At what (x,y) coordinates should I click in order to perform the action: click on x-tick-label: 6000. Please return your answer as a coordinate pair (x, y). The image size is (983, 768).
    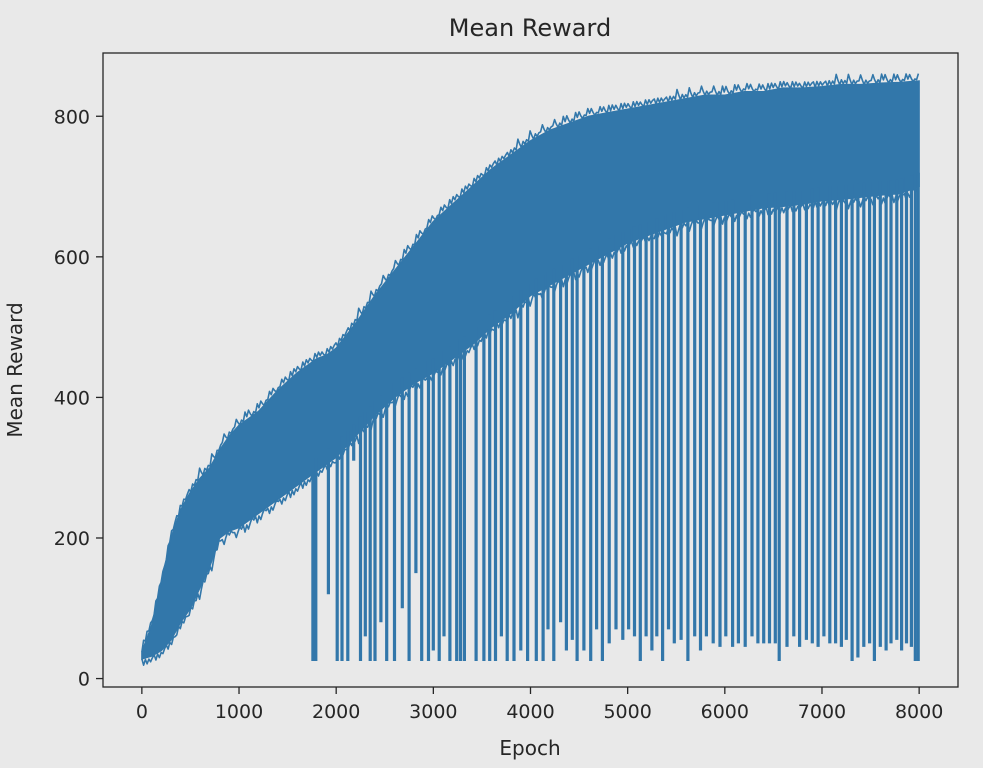
    Looking at the image, I should click on (725, 712).